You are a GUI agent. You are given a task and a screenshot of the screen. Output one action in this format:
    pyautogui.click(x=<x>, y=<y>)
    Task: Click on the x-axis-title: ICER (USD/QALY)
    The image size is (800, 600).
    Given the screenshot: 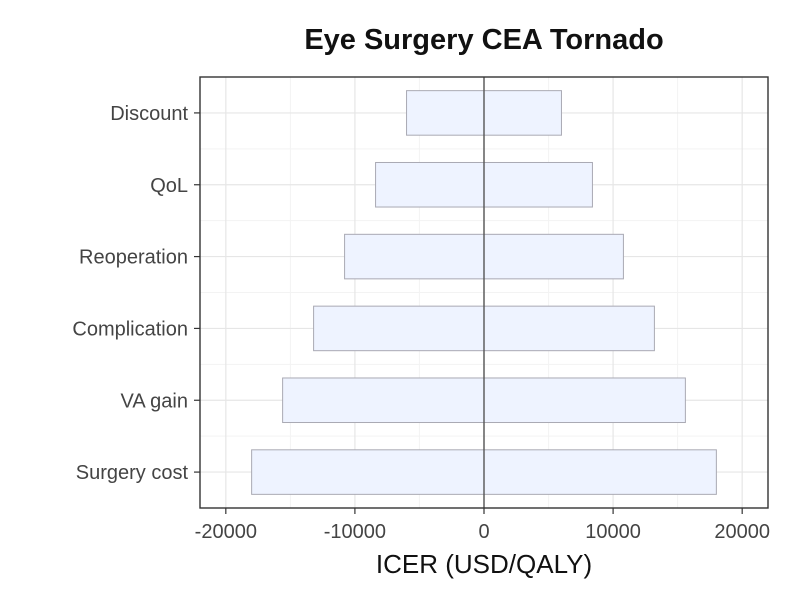 What is the action you would take?
    pyautogui.click(x=484, y=564)
    